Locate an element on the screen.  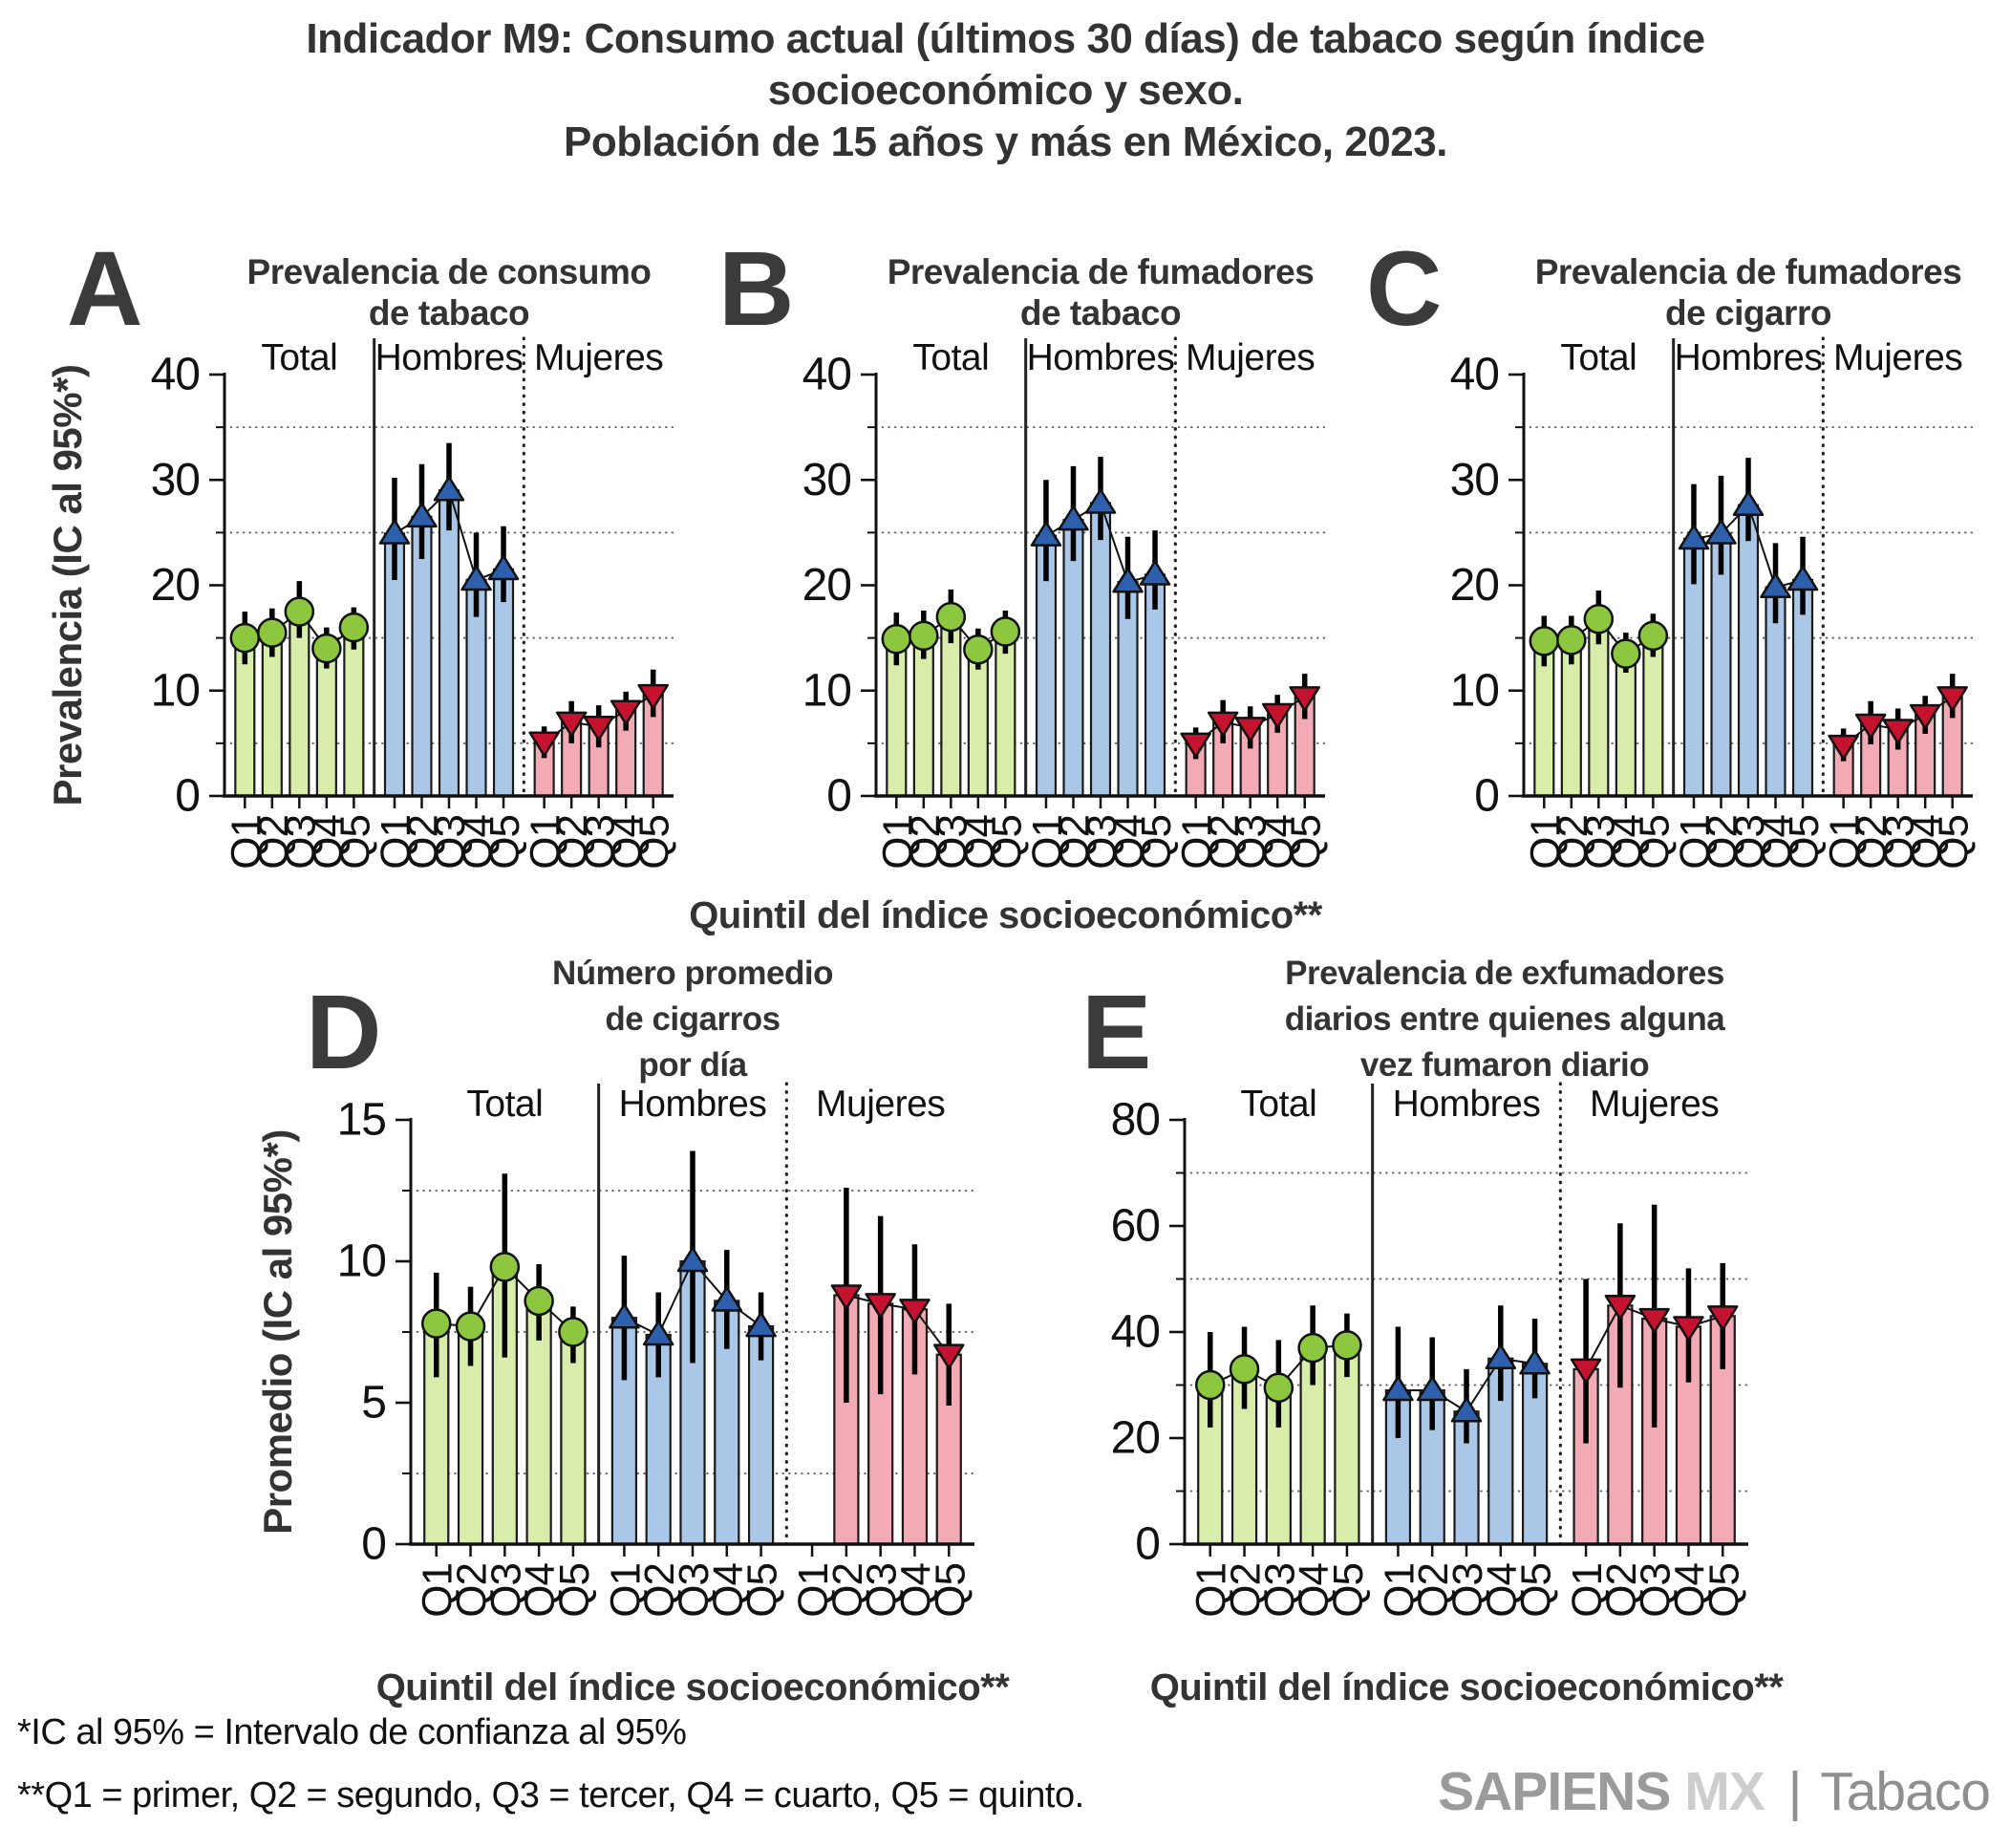
y-tick-label-15: 15 is located at coordinates (361, 1120).